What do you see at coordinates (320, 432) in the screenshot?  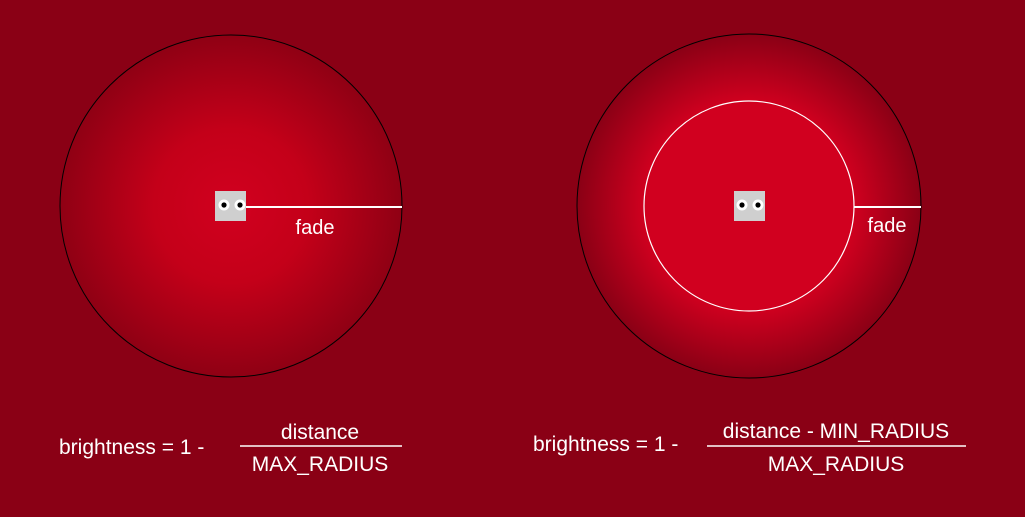 I see `left-formula-numerator: distance` at bounding box center [320, 432].